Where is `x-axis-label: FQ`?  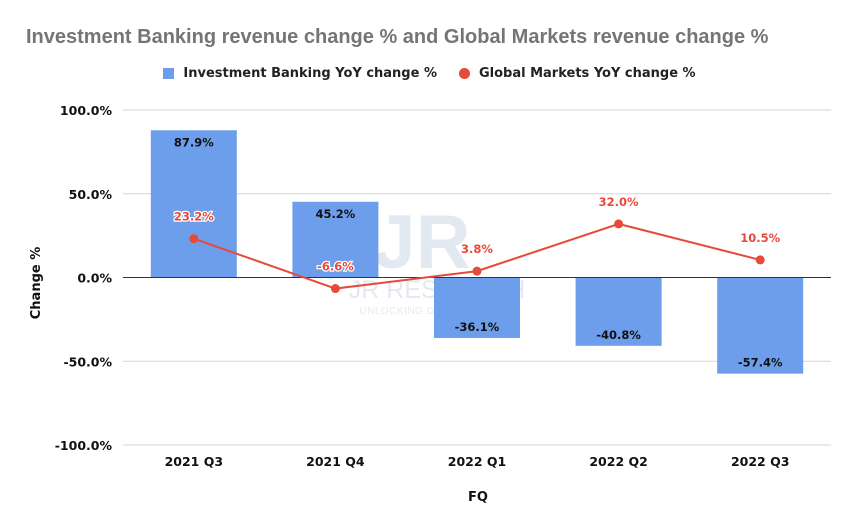
x-axis-label: FQ is located at coordinates (478, 497).